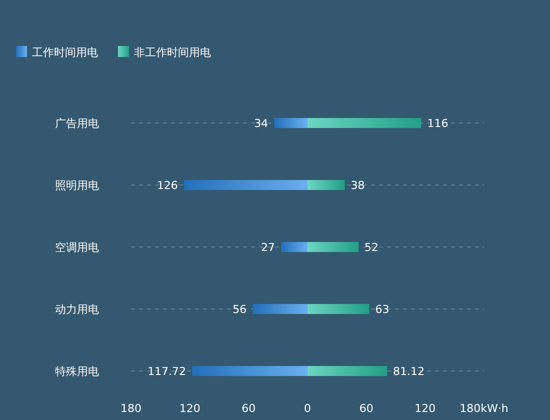  What do you see at coordinates (77, 371) in the screenshot?
I see `y-tick-label: 特殊用电` at bounding box center [77, 371].